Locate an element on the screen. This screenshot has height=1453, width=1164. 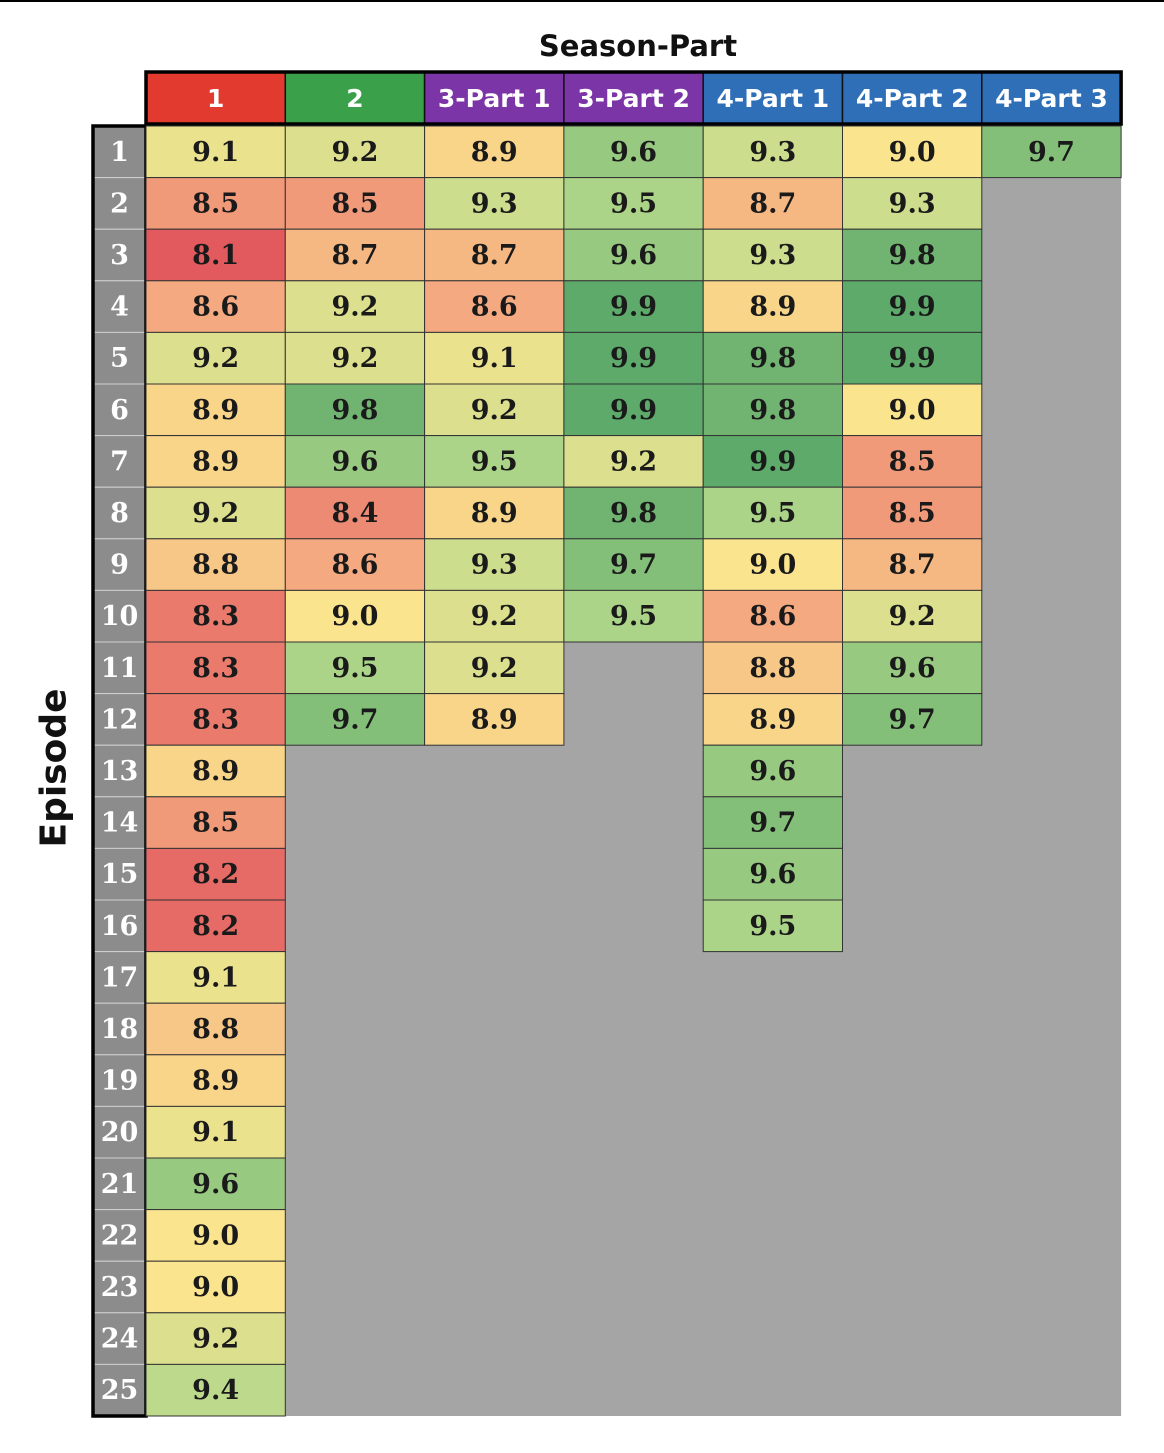
column-header-label: 3-Part 2 is located at coordinates (633, 98).